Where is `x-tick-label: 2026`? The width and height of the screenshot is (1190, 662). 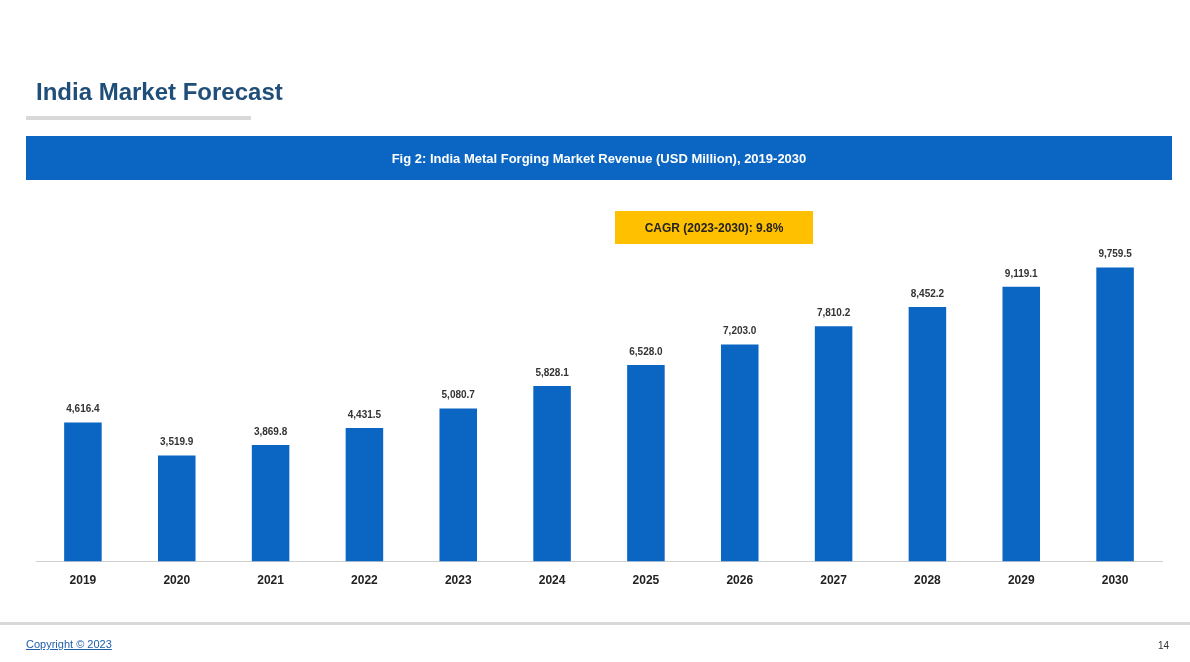 x-tick-label: 2026 is located at coordinates (740, 580).